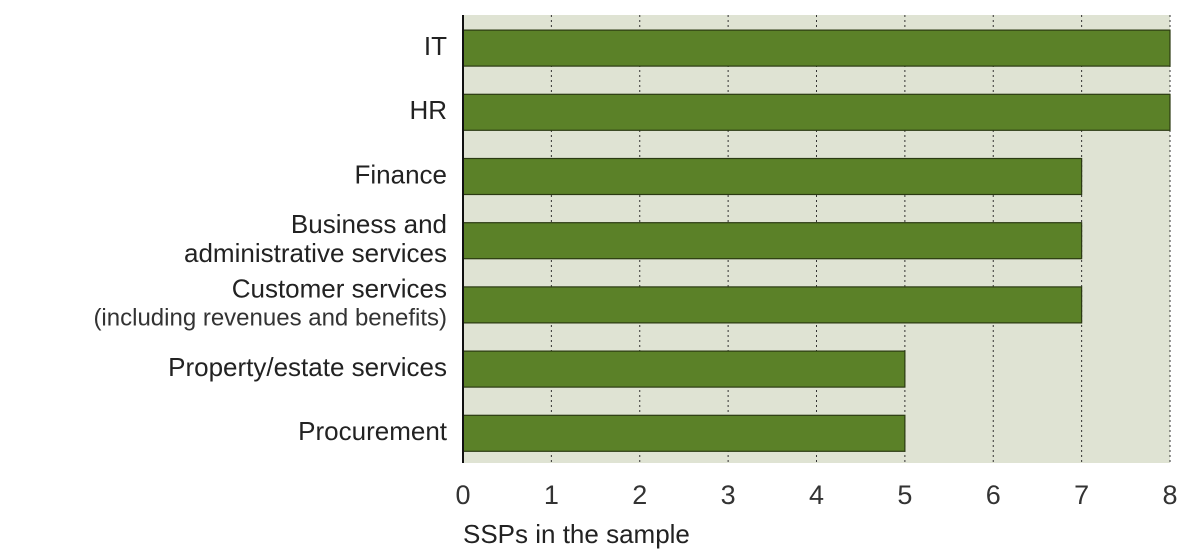  Describe the element at coordinates (339, 288) in the screenshot. I see `y-tick-label: Customer services` at that location.